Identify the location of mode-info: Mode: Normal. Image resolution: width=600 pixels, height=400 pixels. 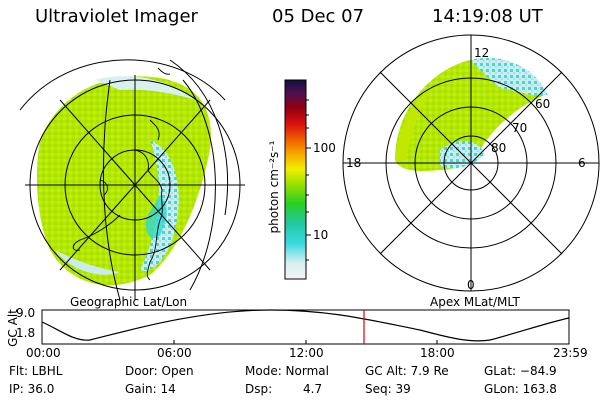
(287, 371).